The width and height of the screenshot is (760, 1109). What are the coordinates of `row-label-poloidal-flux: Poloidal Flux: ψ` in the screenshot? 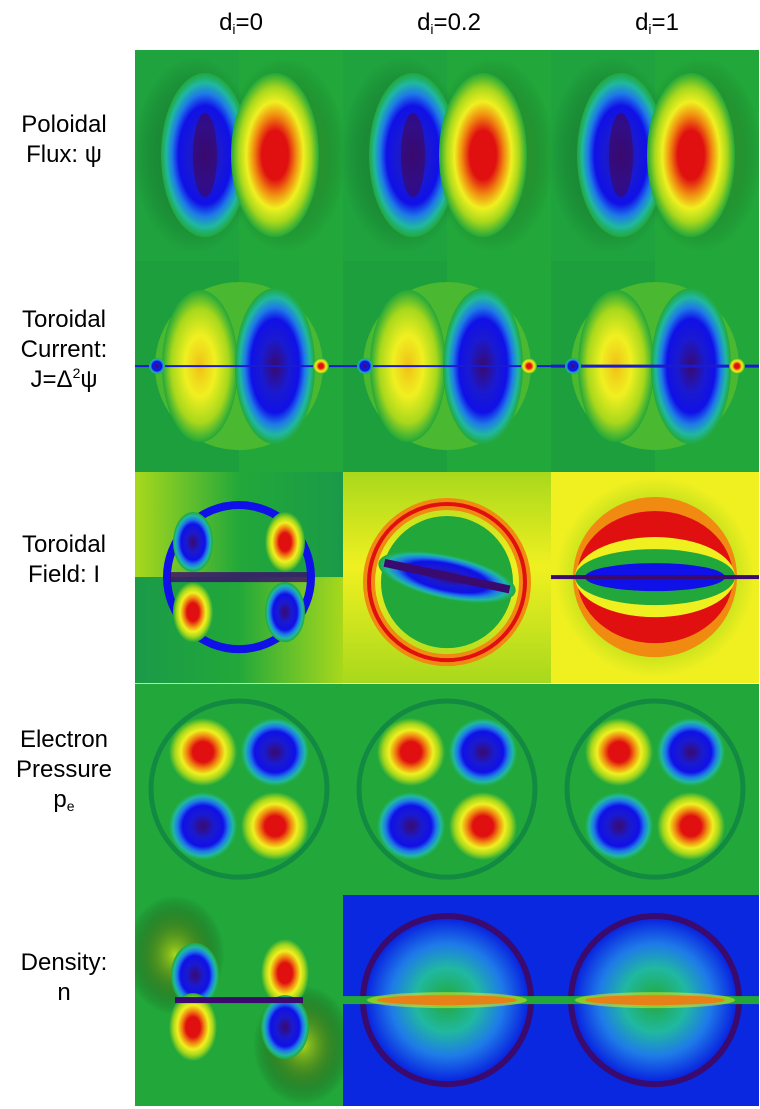 It's located at (64, 139).